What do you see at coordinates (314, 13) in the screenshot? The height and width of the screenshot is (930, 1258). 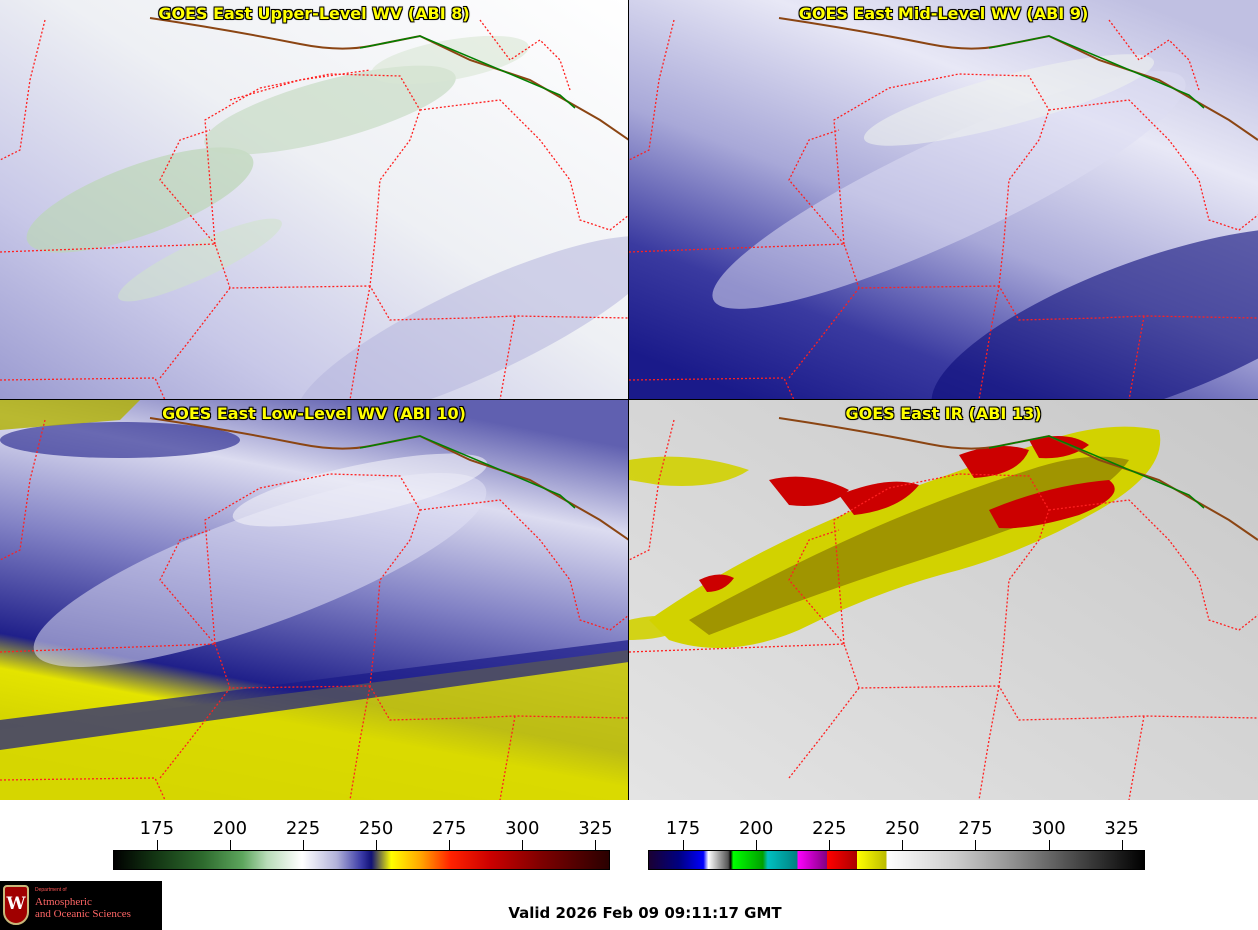 I see `panel-title: GOES East Upper-Level WV (ABI 8)` at bounding box center [314, 13].